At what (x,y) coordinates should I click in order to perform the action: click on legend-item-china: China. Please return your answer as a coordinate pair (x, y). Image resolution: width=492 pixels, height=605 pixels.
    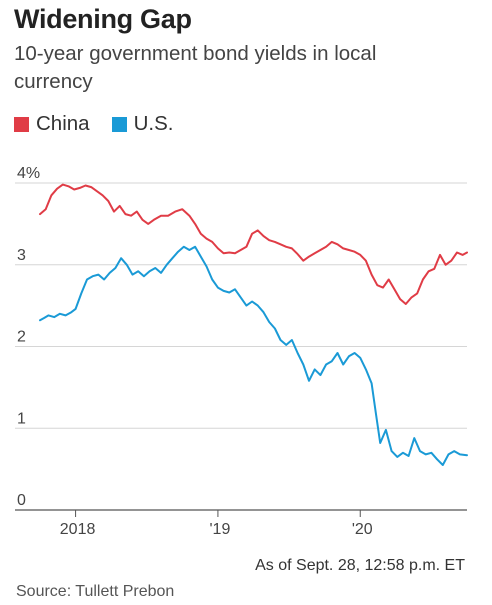
    Looking at the image, I should click on (52, 124).